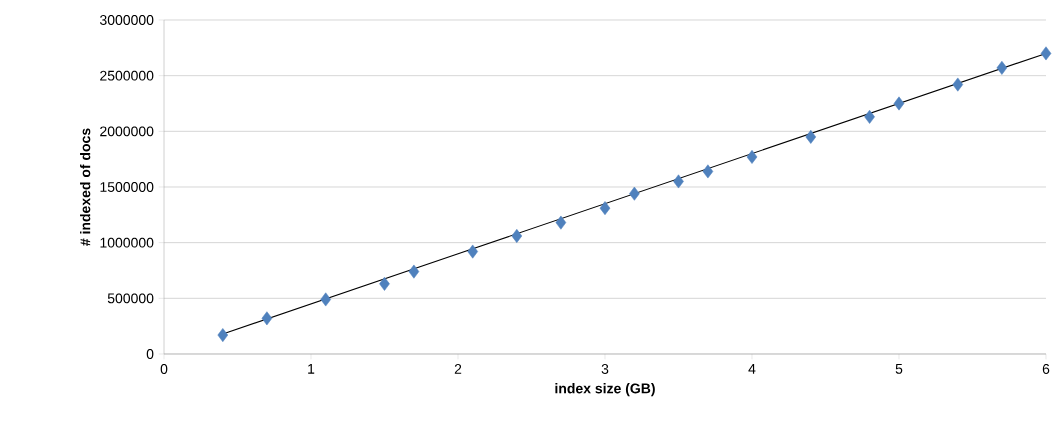  Describe the element at coordinates (311, 369) in the screenshot. I see `x-tick-label: 1` at that location.